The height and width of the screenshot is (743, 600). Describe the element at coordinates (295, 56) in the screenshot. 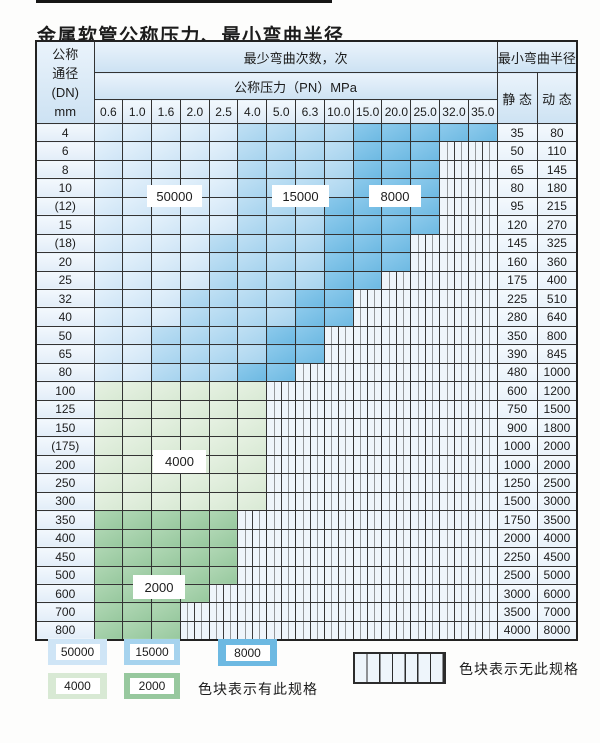

I see `header-bend-cycles: 最少弯曲次数，次` at that location.